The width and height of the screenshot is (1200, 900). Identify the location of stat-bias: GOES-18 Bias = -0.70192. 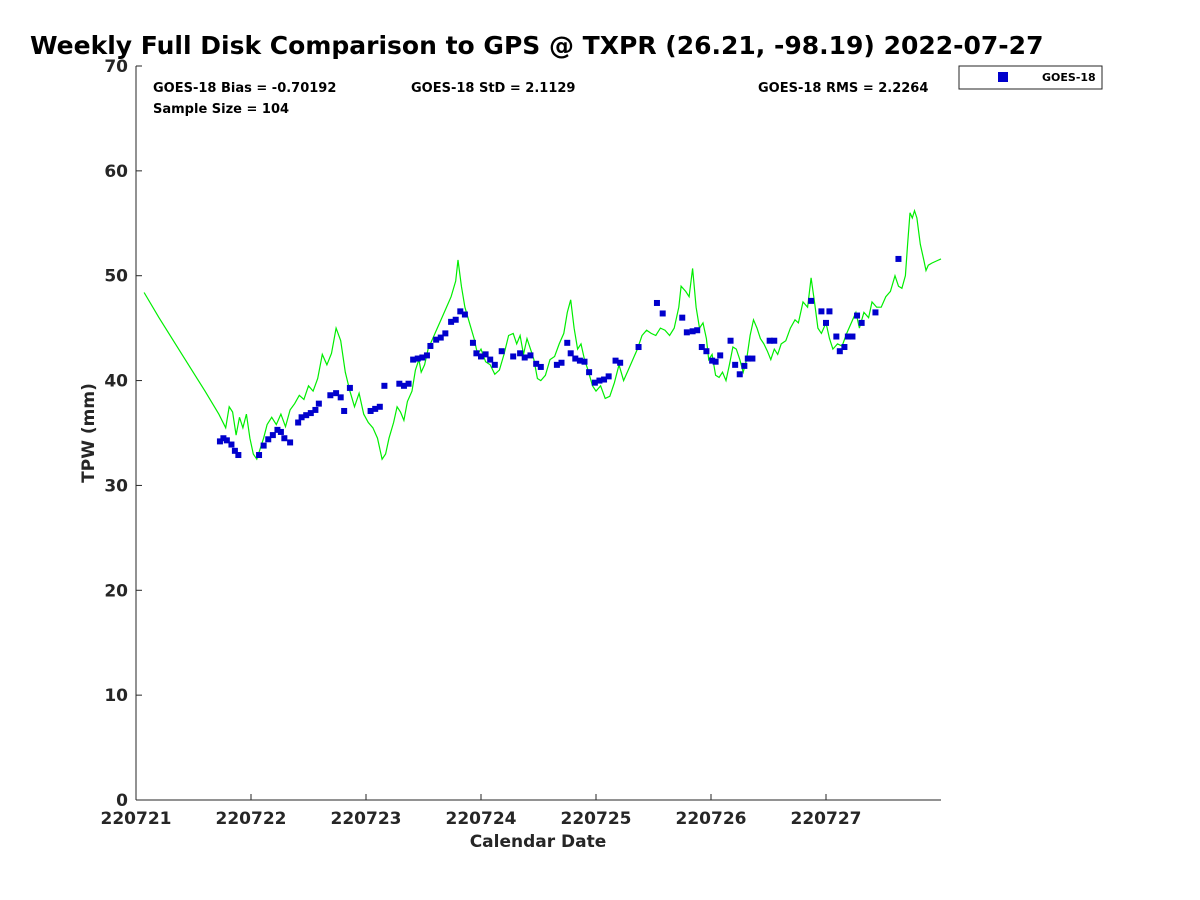
(244, 88).